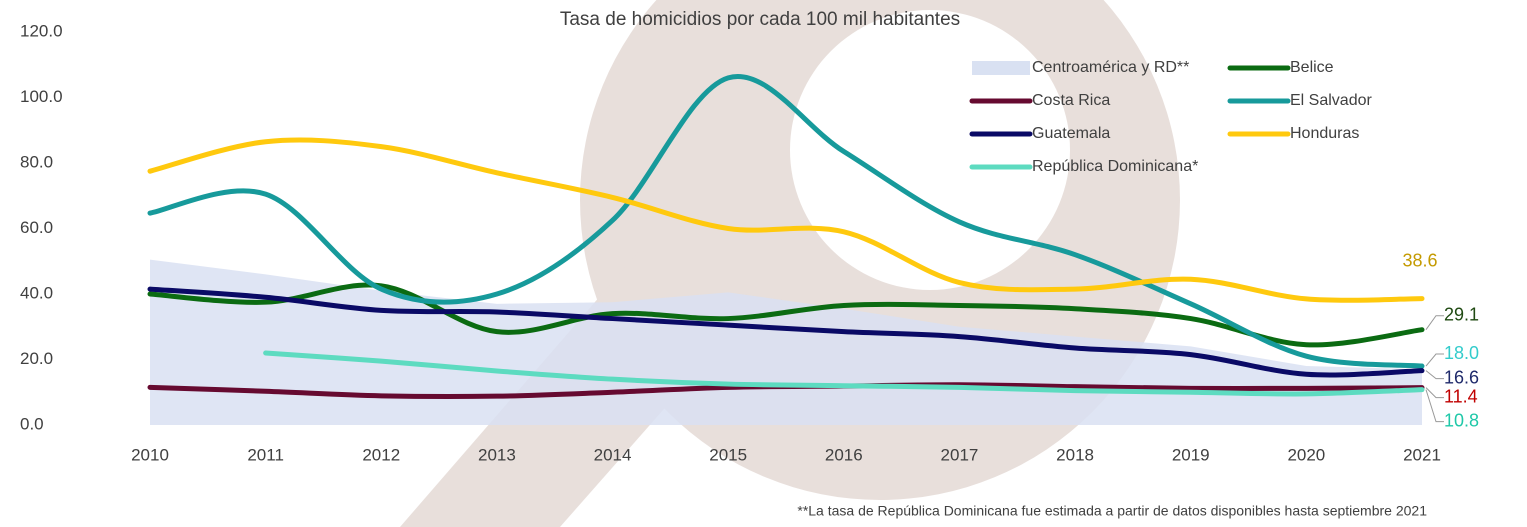 This screenshot has height=527, width=1527. I want to click on x-tick-label: 2010, so click(150, 454).